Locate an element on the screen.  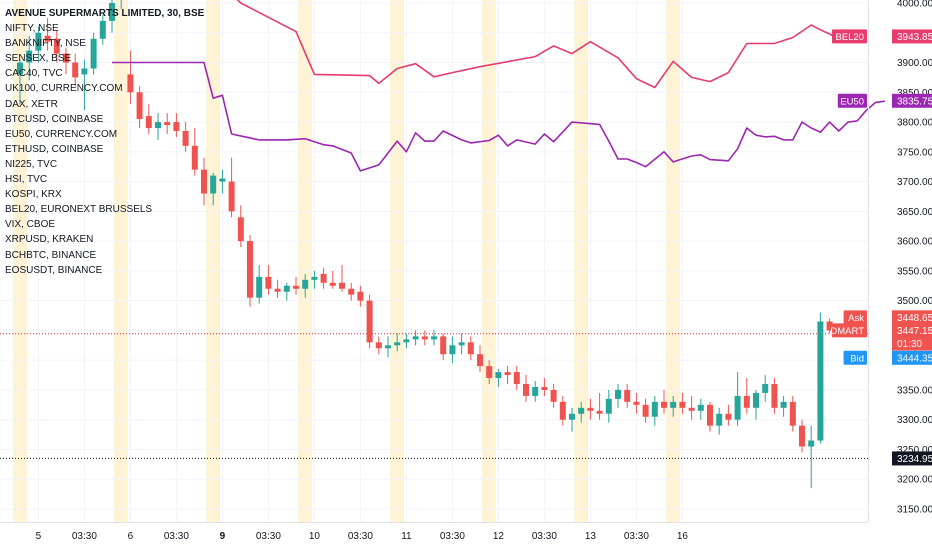
legend-symbol: ETHUSD, COINBASE is located at coordinates (54, 149).